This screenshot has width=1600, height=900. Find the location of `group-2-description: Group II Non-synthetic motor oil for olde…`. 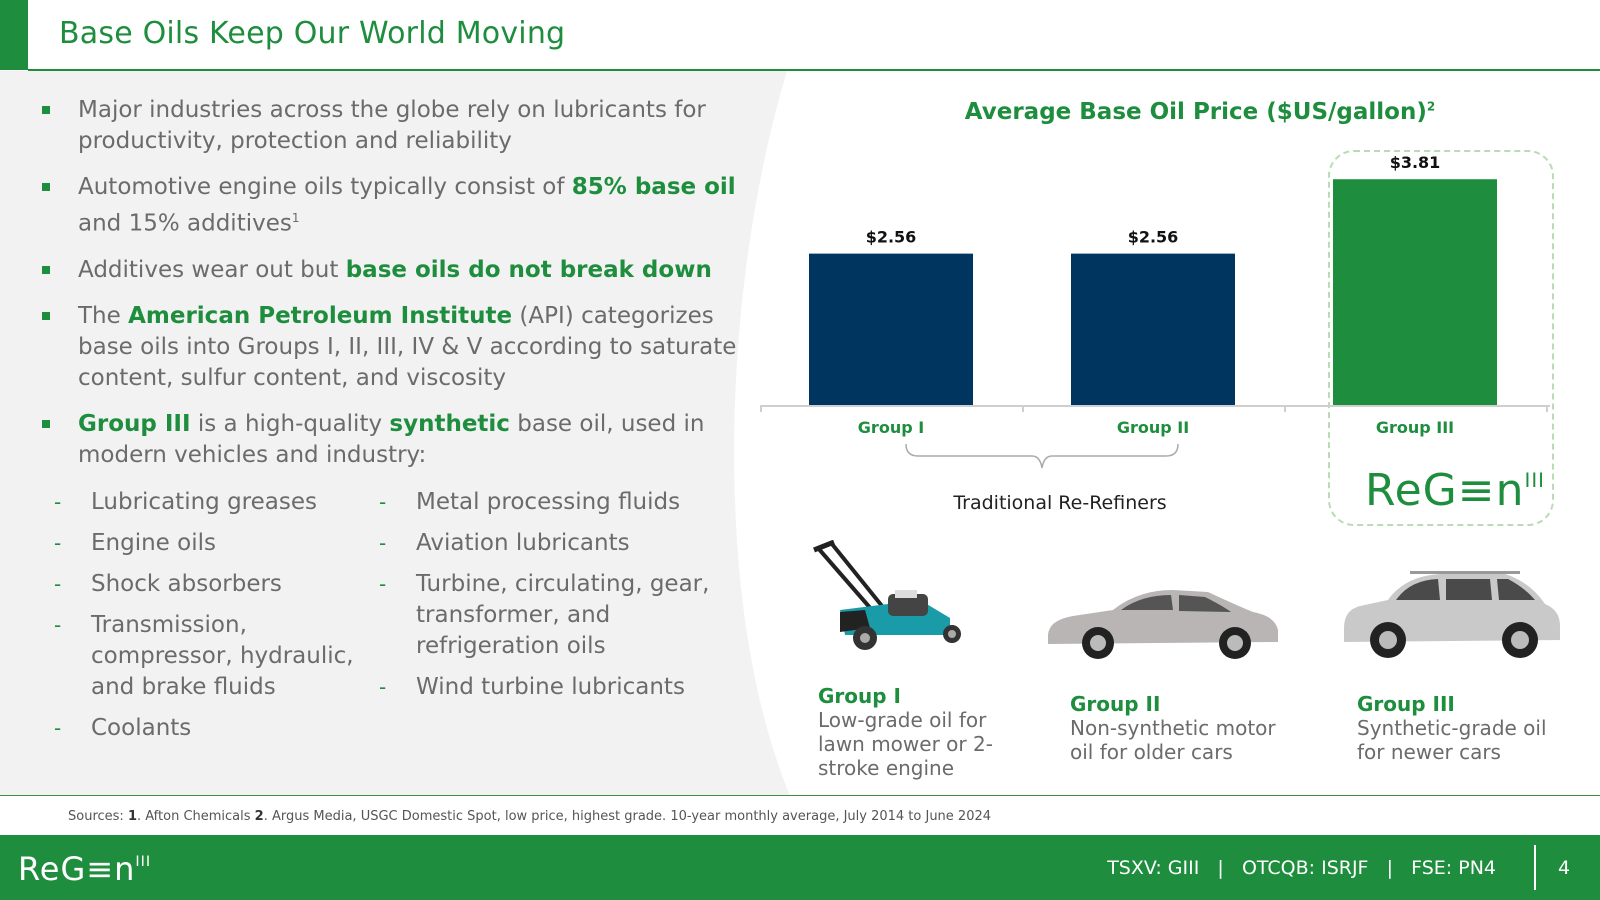

group-2-description: Group II Non-synthetic motor oil for olde… is located at coordinates (1173, 728).